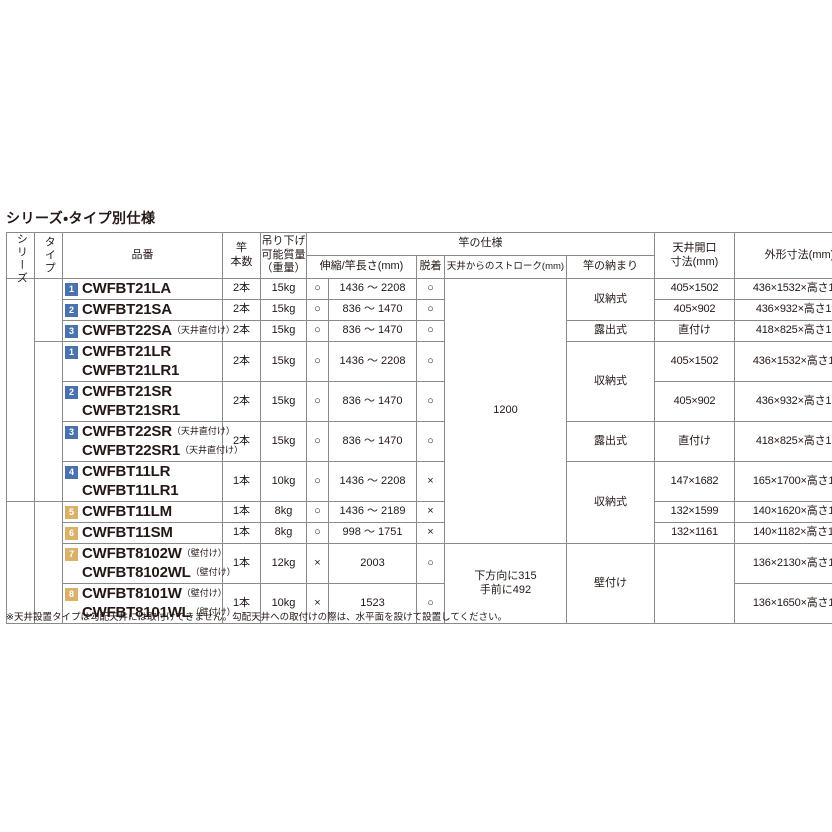 The image size is (832, 832). What do you see at coordinates (783, 401) in the screenshot?
I see `outer-dimension-cell: 436×932×高さ199` at bounding box center [783, 401].